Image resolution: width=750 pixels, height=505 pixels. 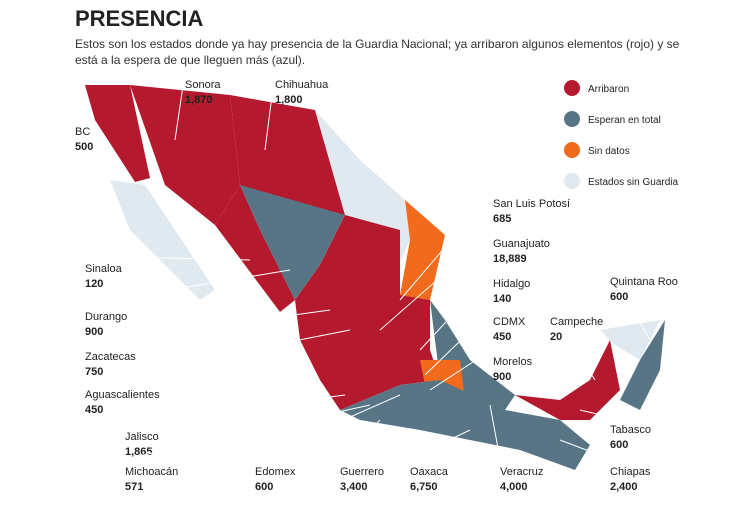 I want to click on nuevo-leon, so click(x=395, y=226).